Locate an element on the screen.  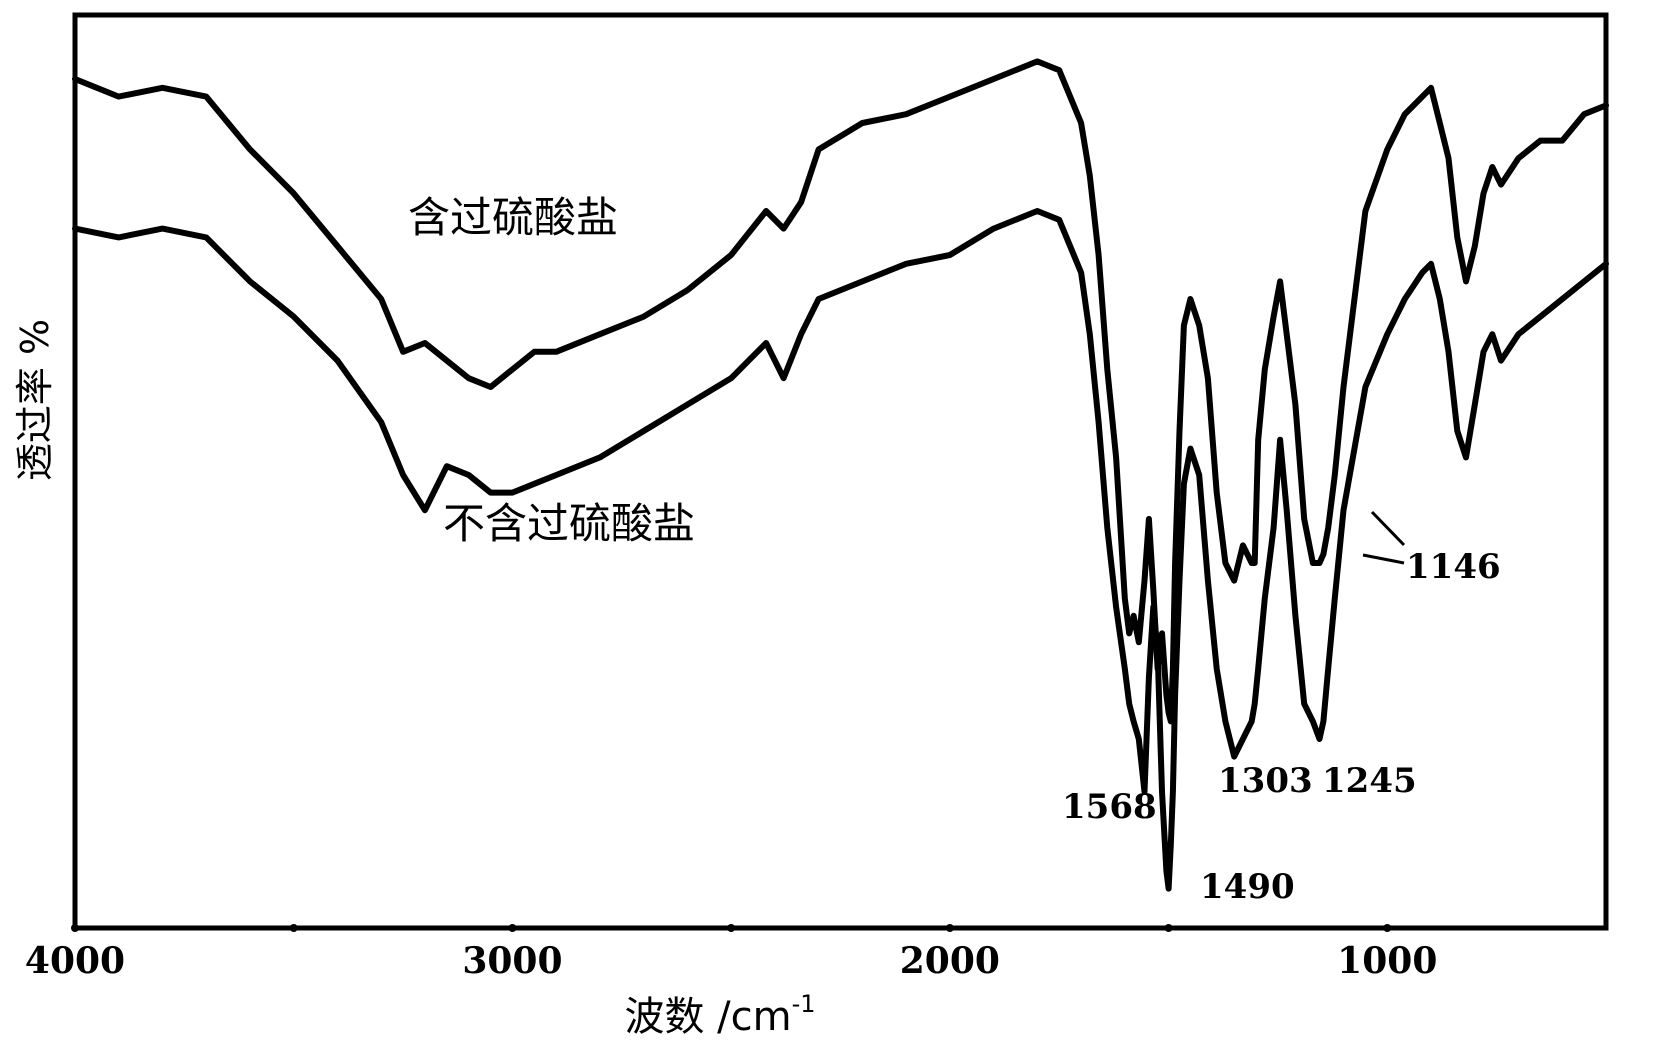
x-axis-label-superscript: -1 is located at coordinates (804, 1004).